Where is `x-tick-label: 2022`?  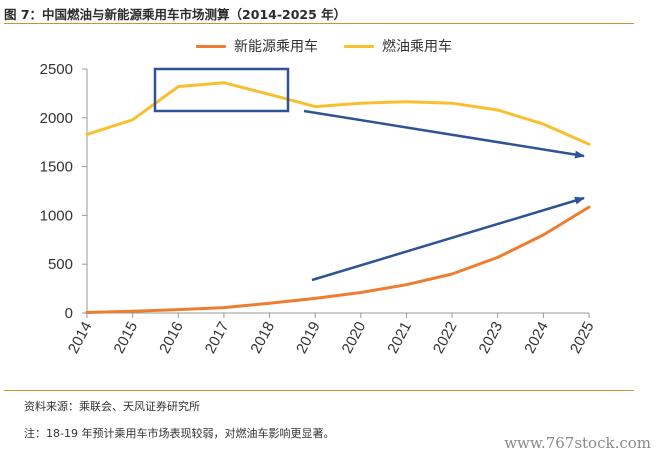 x-tick-label: 2022 is located at coordinates (445, 337).